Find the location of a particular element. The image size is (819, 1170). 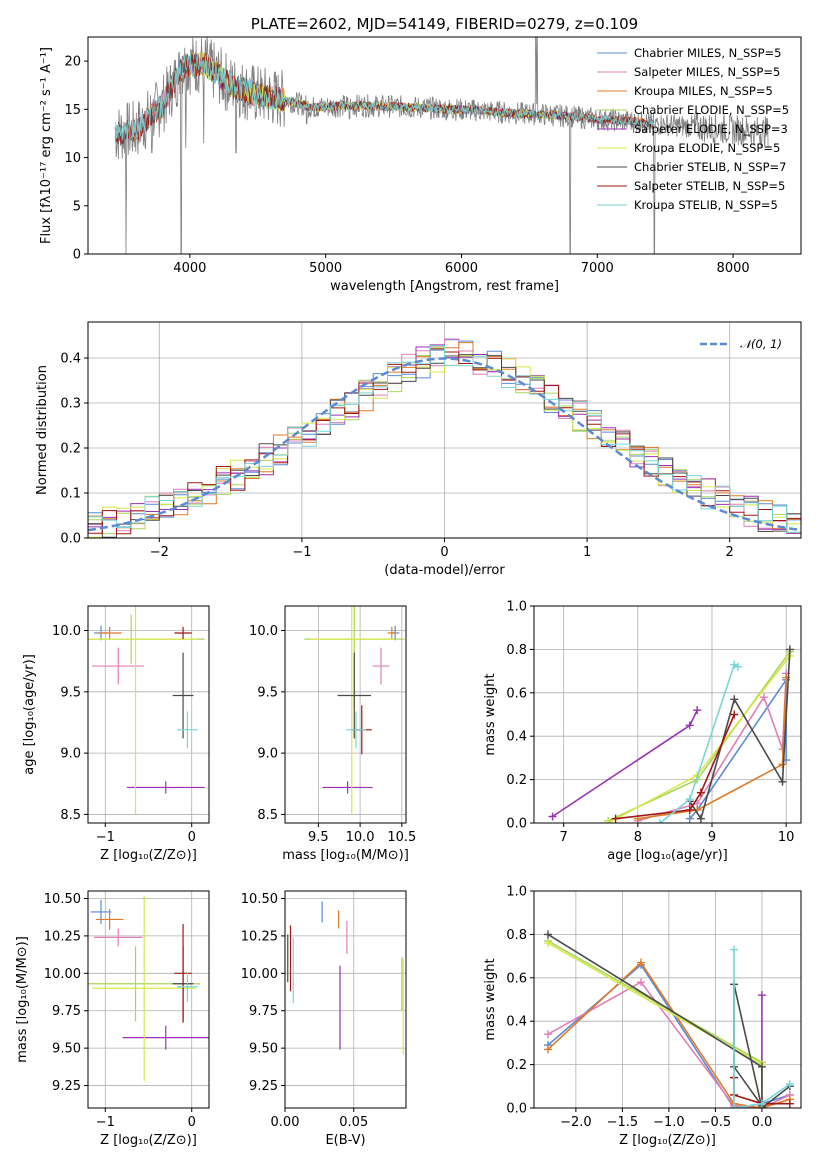

x-tick-label: −2 is located at coordinates (159, 552).